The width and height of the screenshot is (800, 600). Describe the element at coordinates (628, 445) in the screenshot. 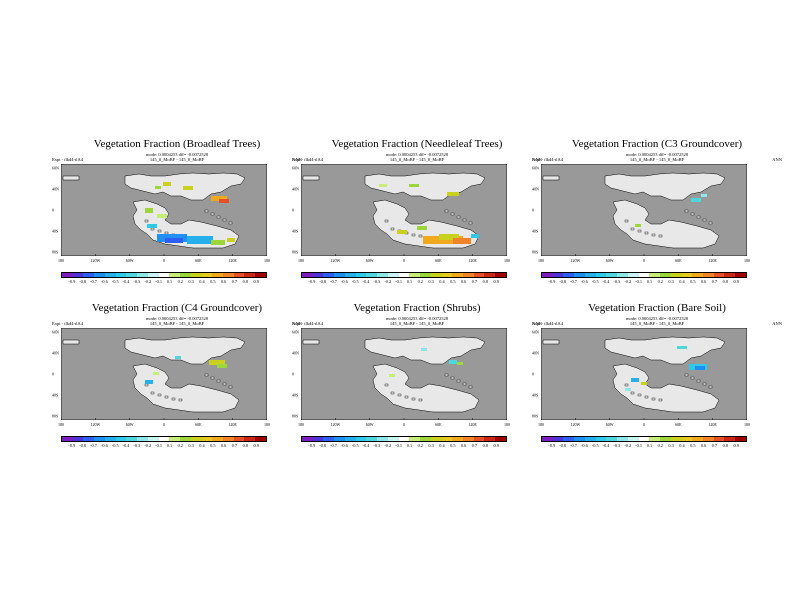

I see `colorbar-tick-label: -0.2` at that location.